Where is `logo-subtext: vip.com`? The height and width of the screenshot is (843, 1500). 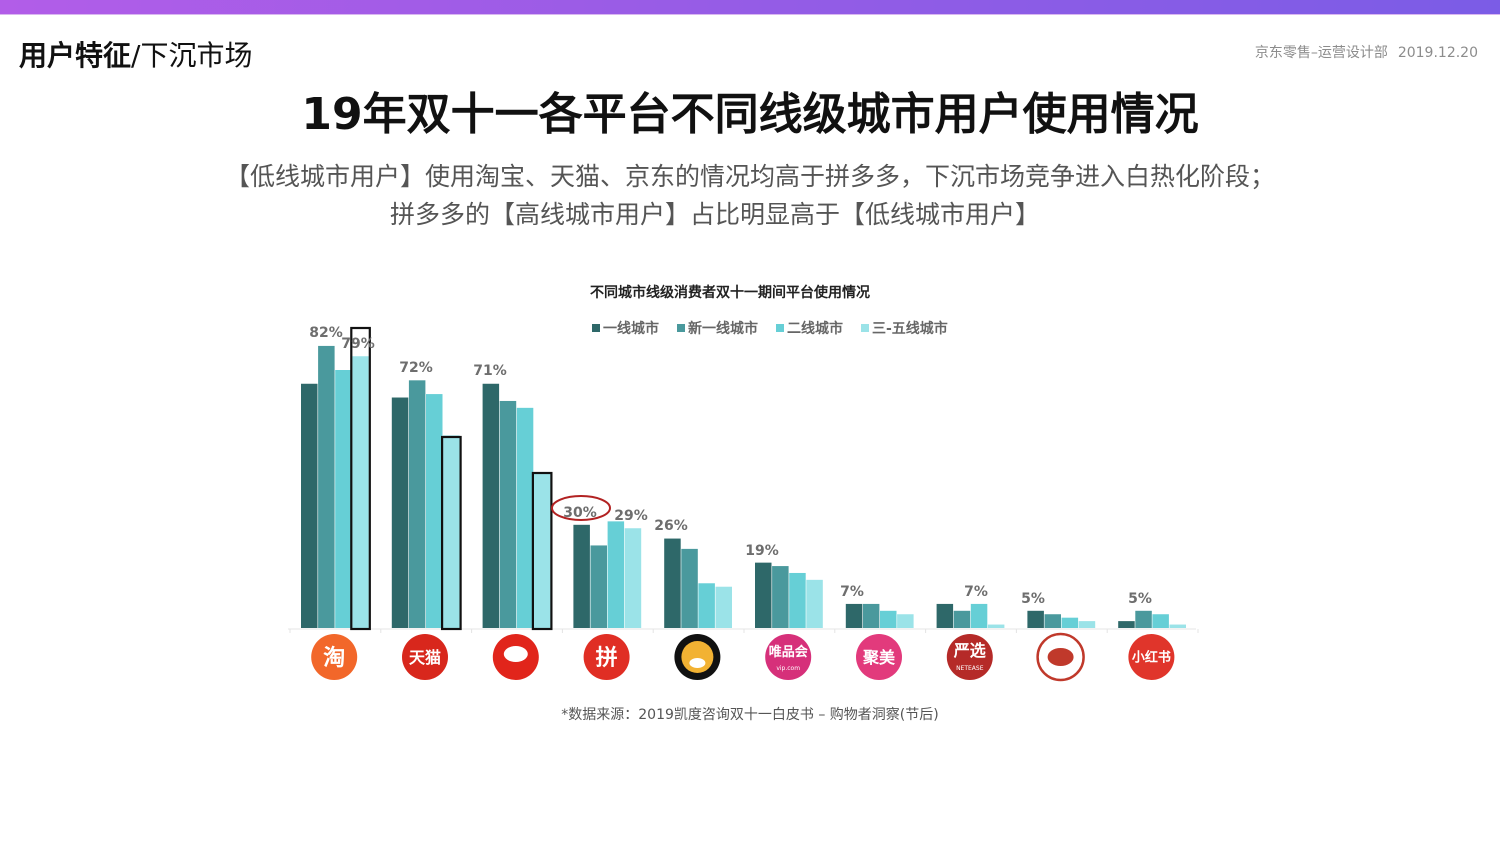
logo-subtext: vip.com is located at coordinates (788, 668).